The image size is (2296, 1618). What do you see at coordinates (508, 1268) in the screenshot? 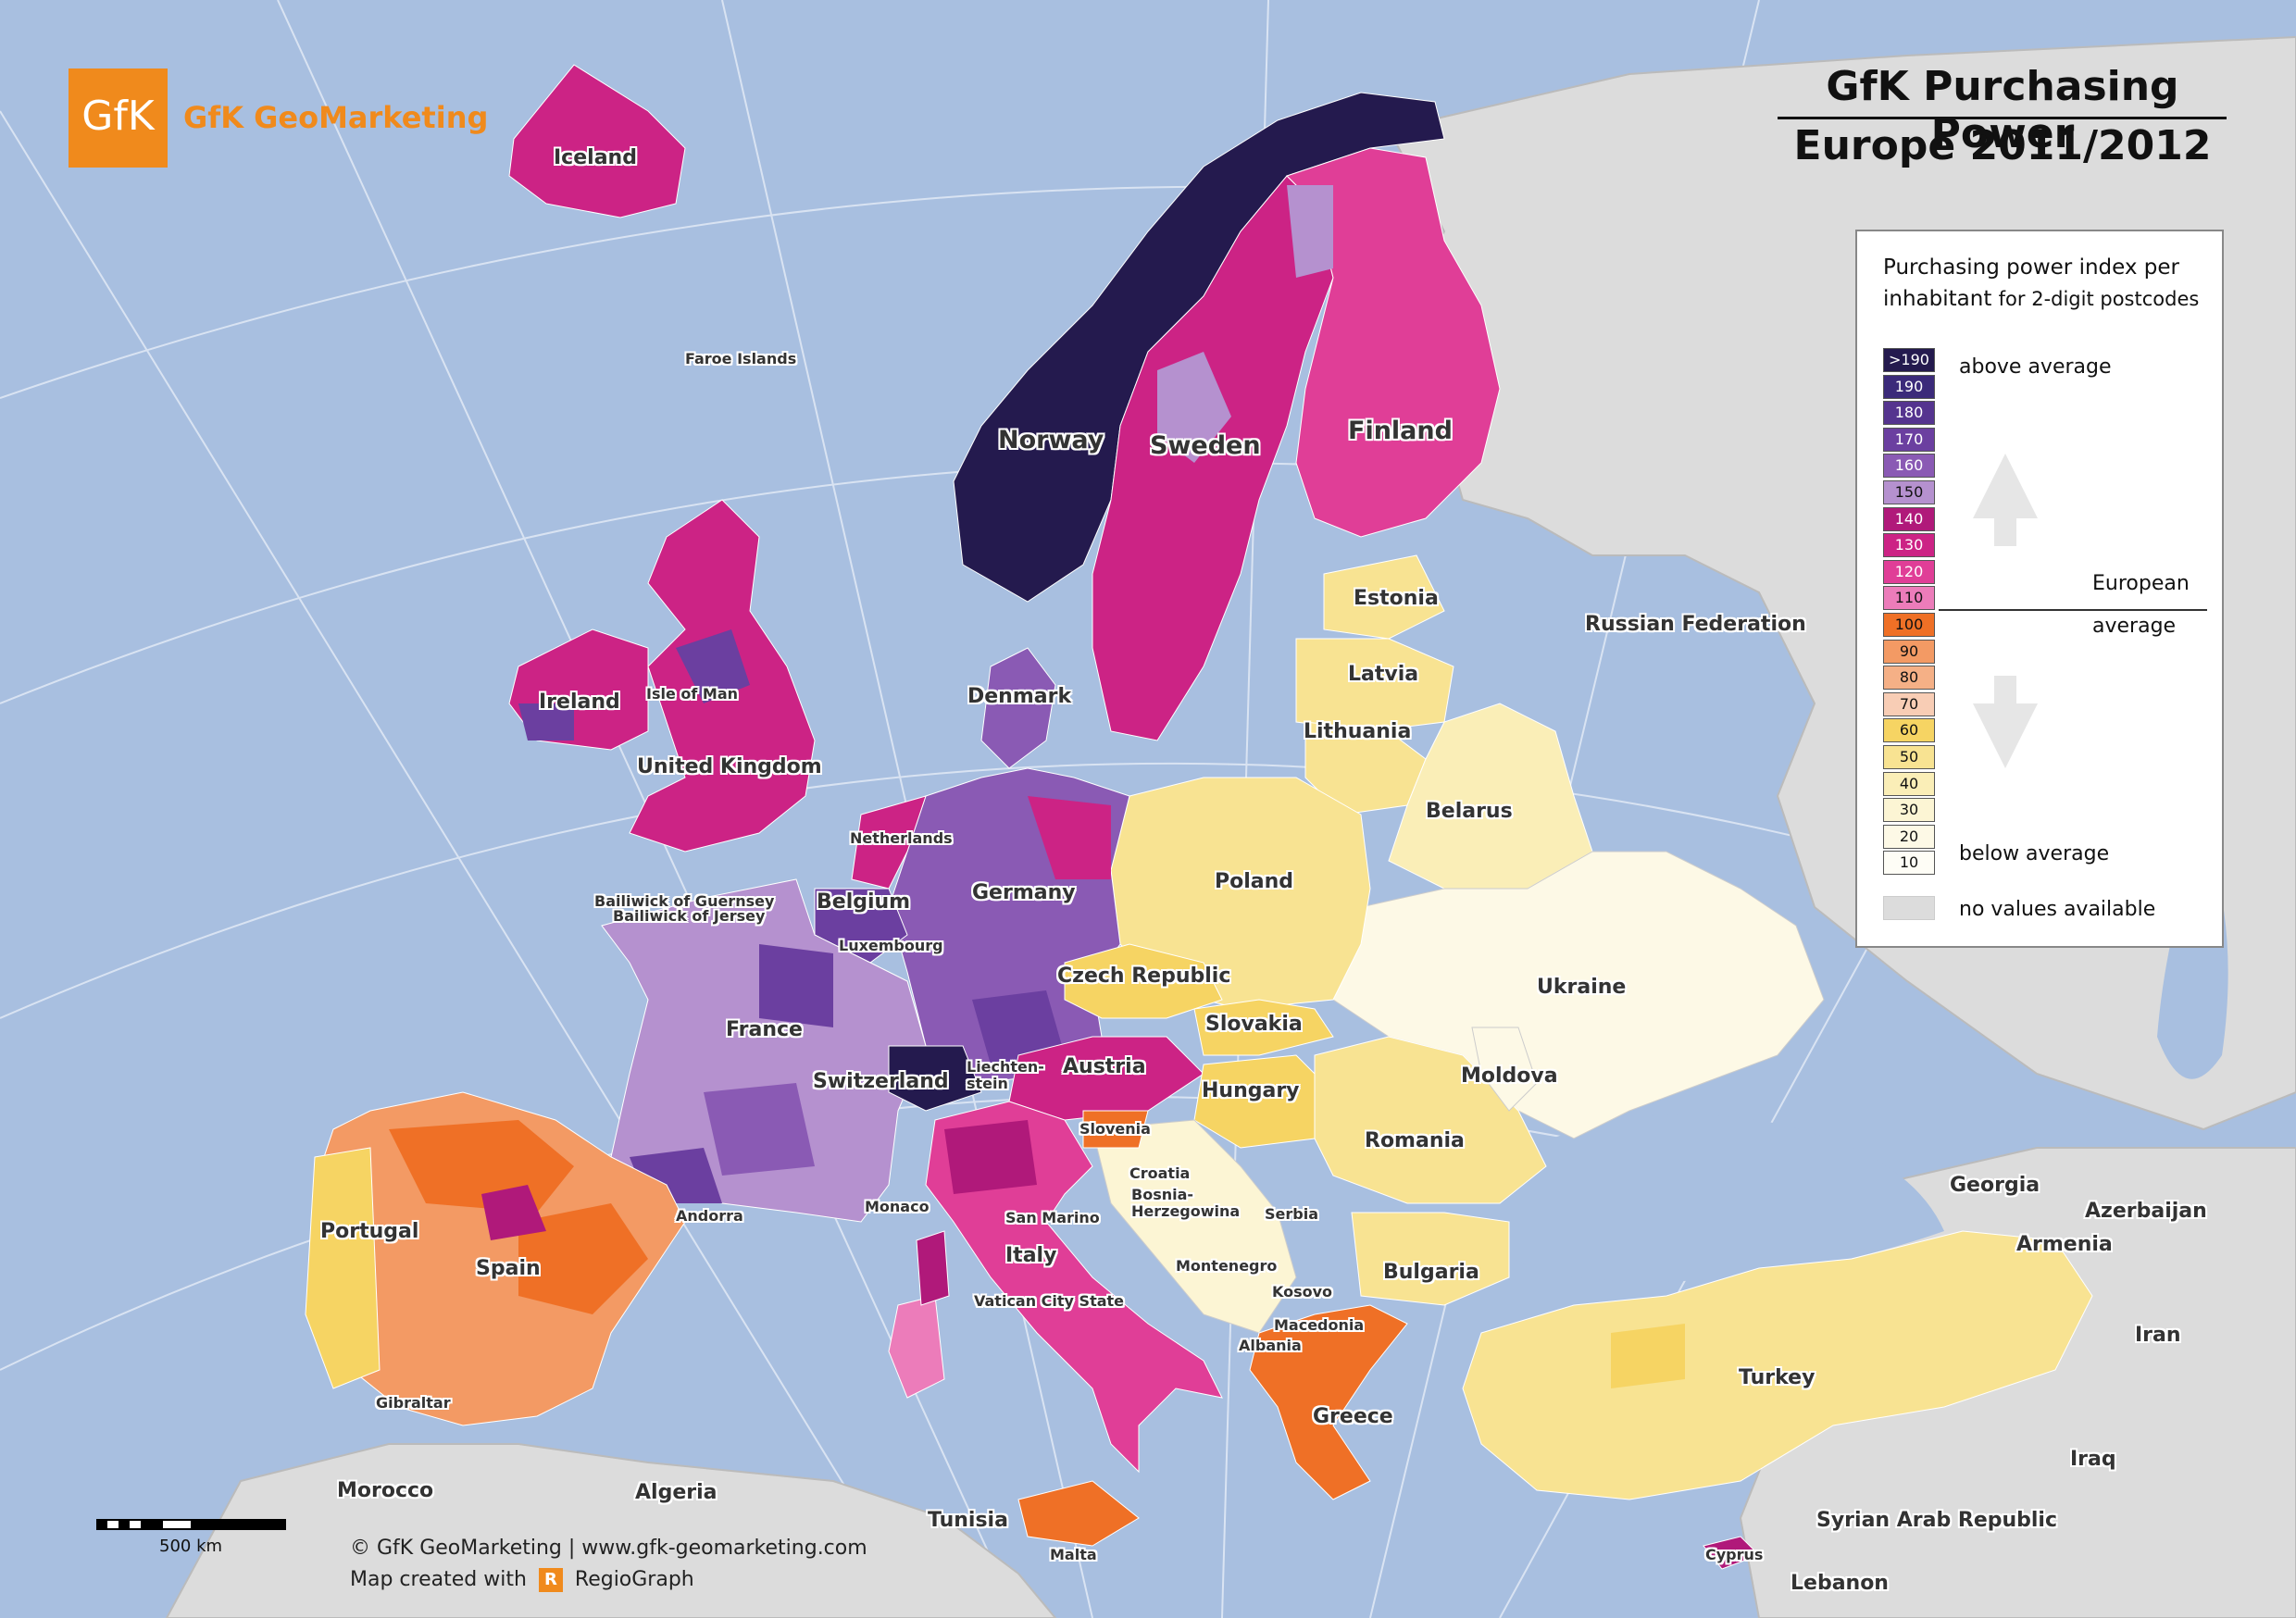
I see `label-spain: Spain` at bounding box center [508, 1268].